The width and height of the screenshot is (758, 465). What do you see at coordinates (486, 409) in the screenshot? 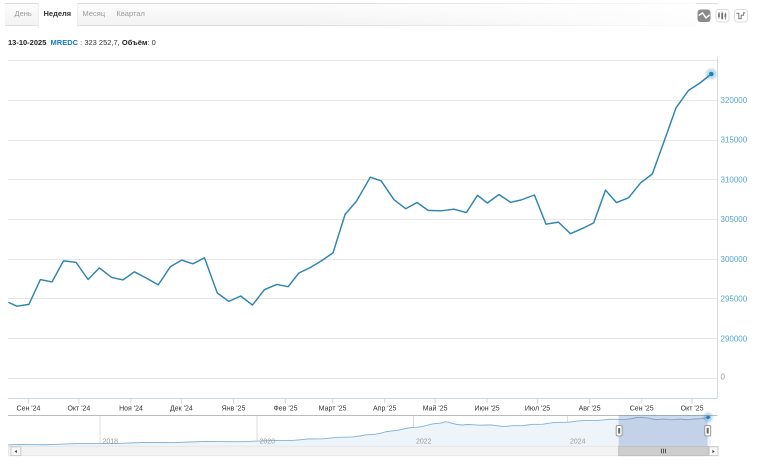
I see `svg-text: Июн '25` at bounding box center [486, 409].